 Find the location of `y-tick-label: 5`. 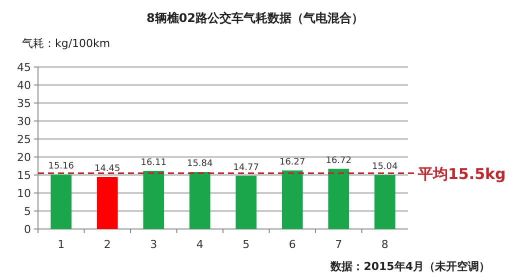

y-tick-label: 5 is located at coordinates (27, 211).